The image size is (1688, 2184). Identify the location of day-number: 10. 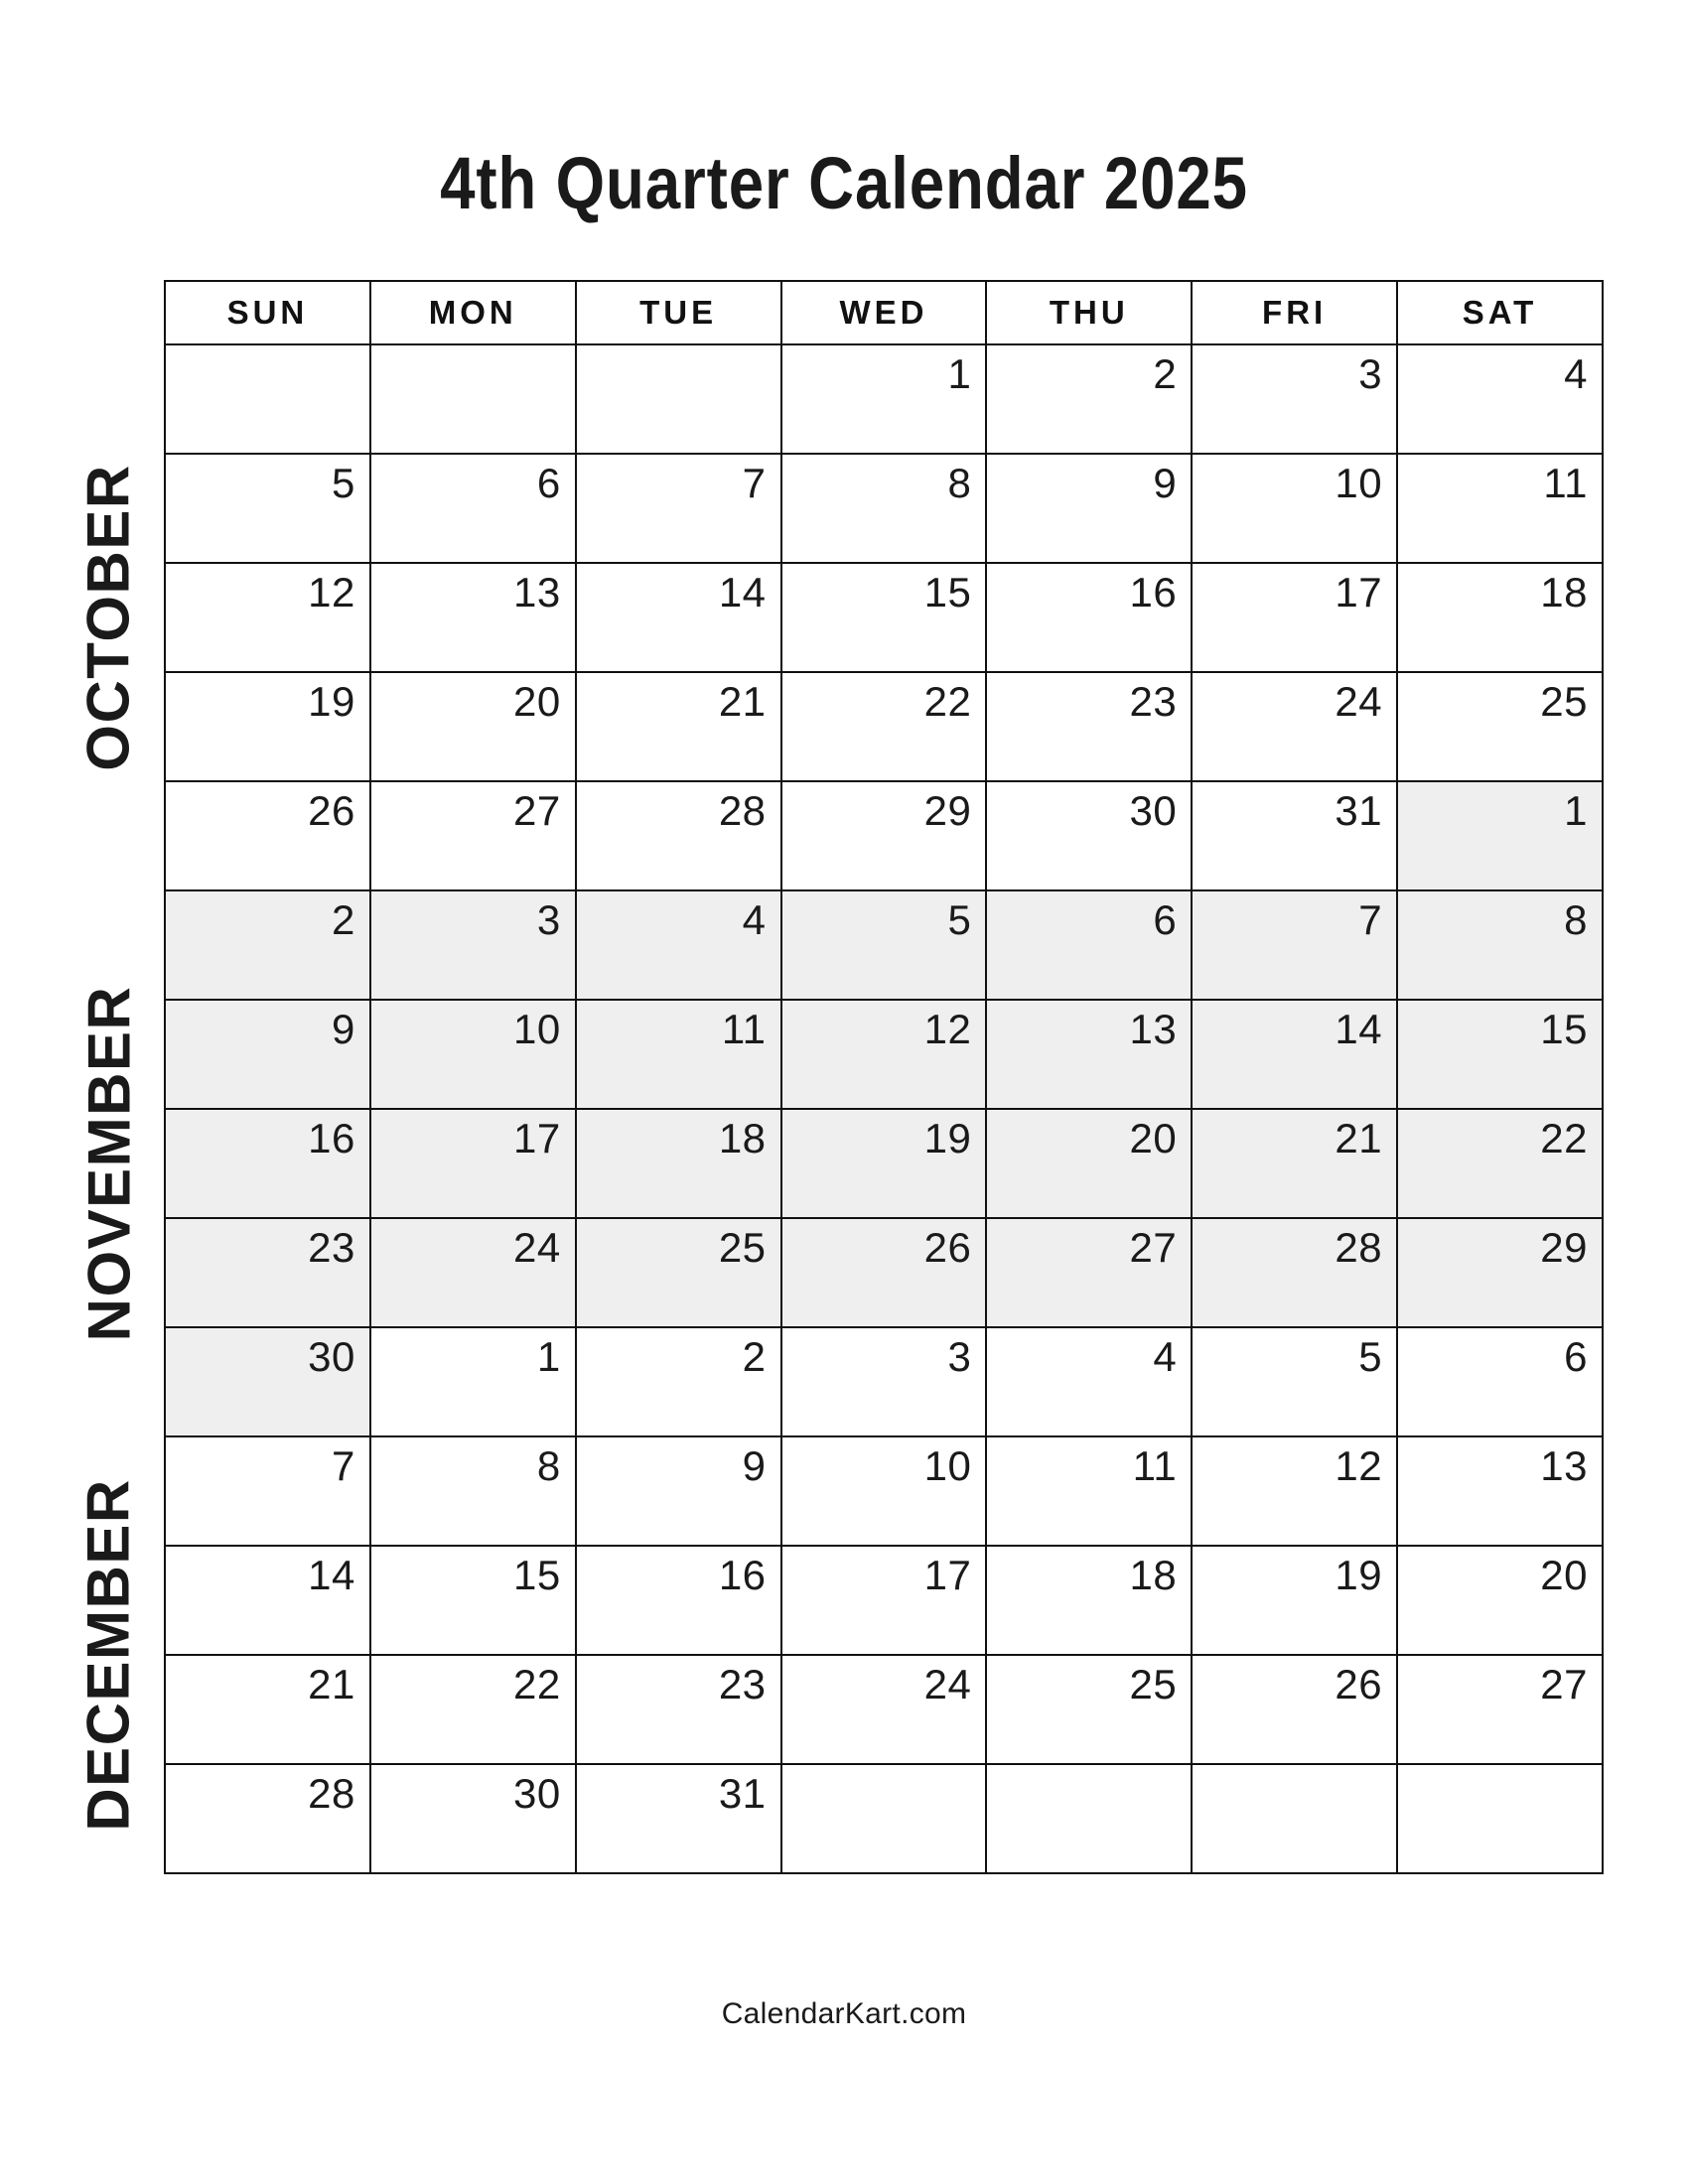
(947, 1465).